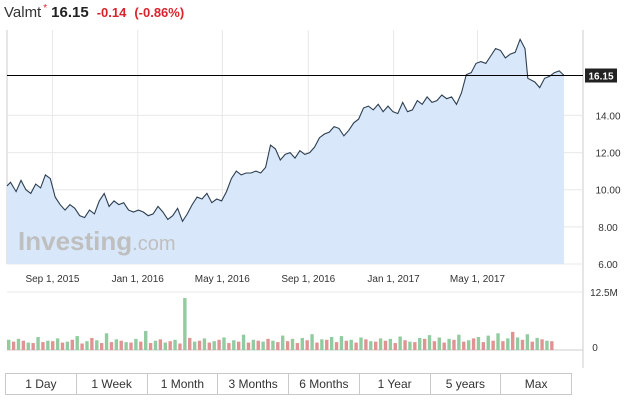 The height and width of the screenshot is (404, 625). I want to click on timeframe-button-1-month: 1 Month, so click(183, 384).